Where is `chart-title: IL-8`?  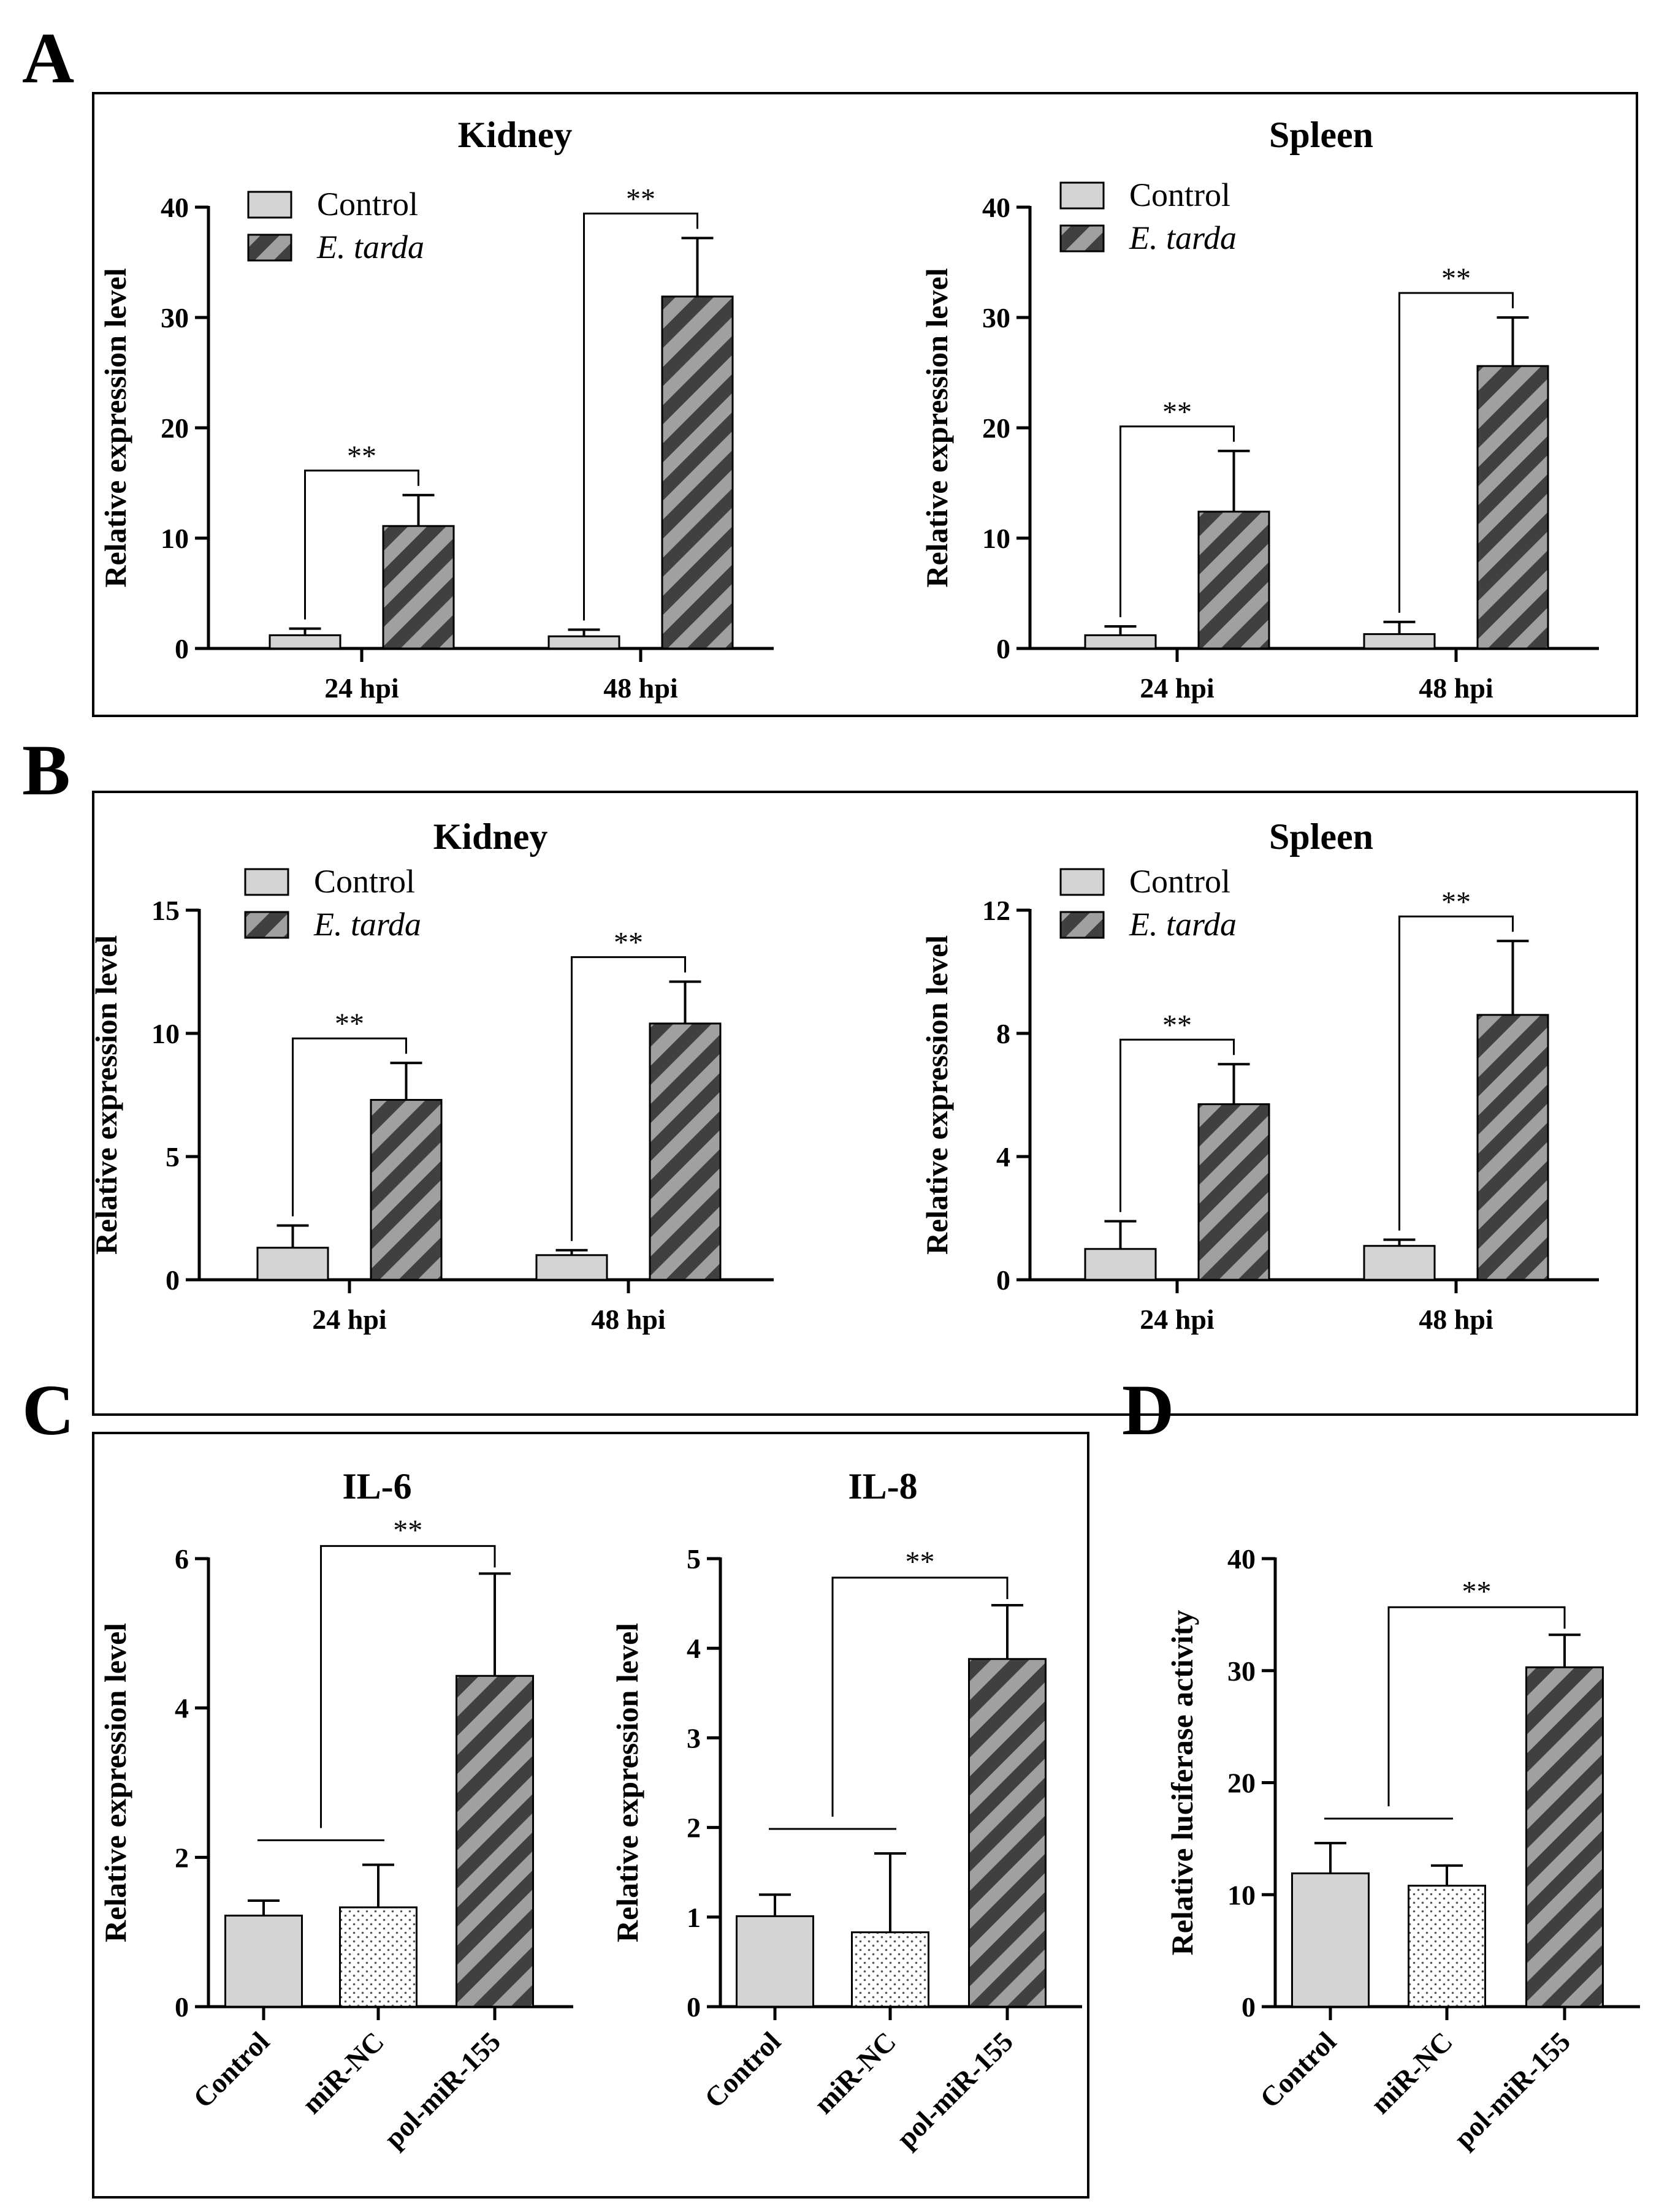 chart-title: IL-8 is located at coordinates (882, 1486).